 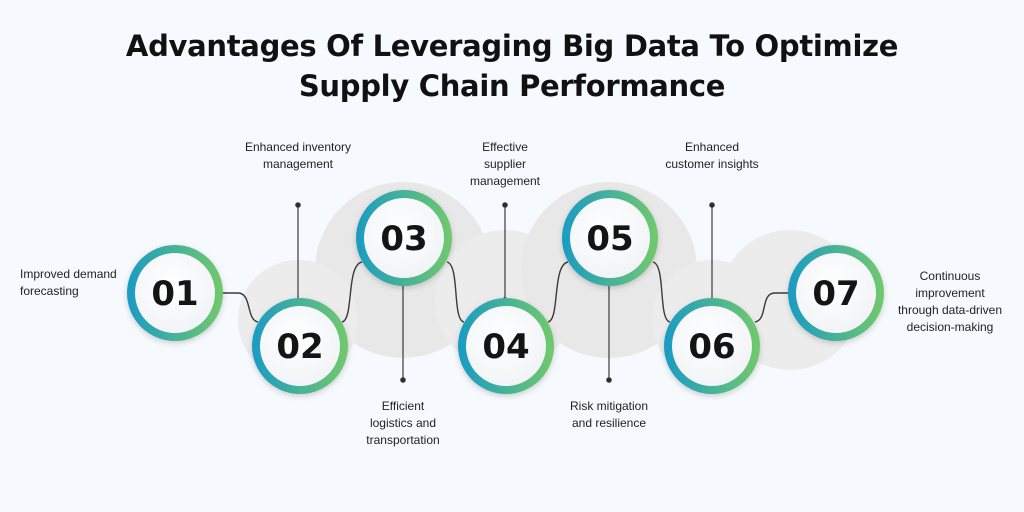 I want to click on node-06-face, so click(x=712, y=346).